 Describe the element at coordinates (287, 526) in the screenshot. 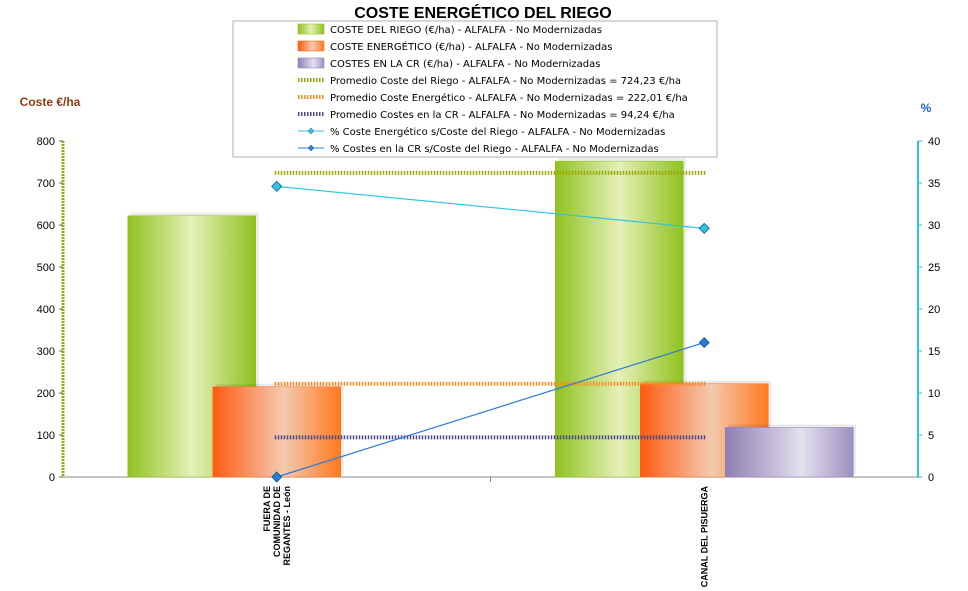

I see `category-label-line: REGANTES - León` at that location.